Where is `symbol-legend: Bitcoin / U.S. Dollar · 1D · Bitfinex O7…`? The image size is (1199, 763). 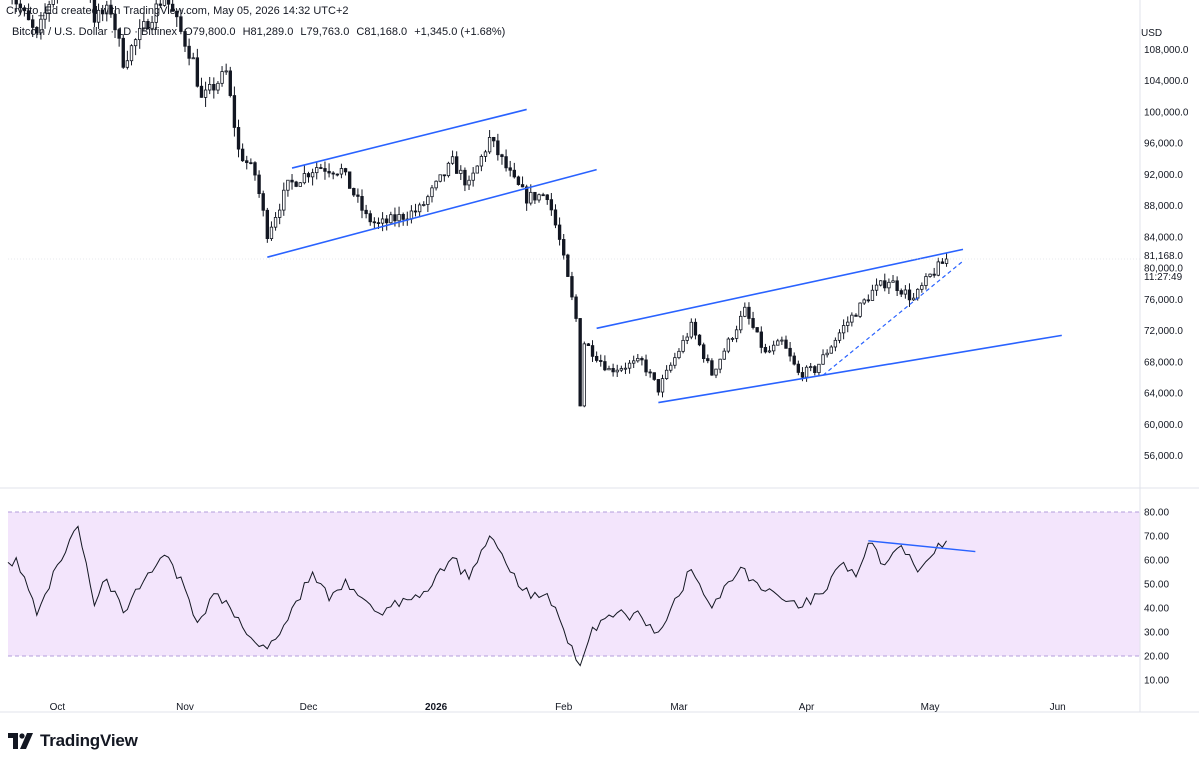 symbol-legend: Bitcoin / U.S. Dollar · 1D · Bitfinex O7… is located at coordinates (260, 32).